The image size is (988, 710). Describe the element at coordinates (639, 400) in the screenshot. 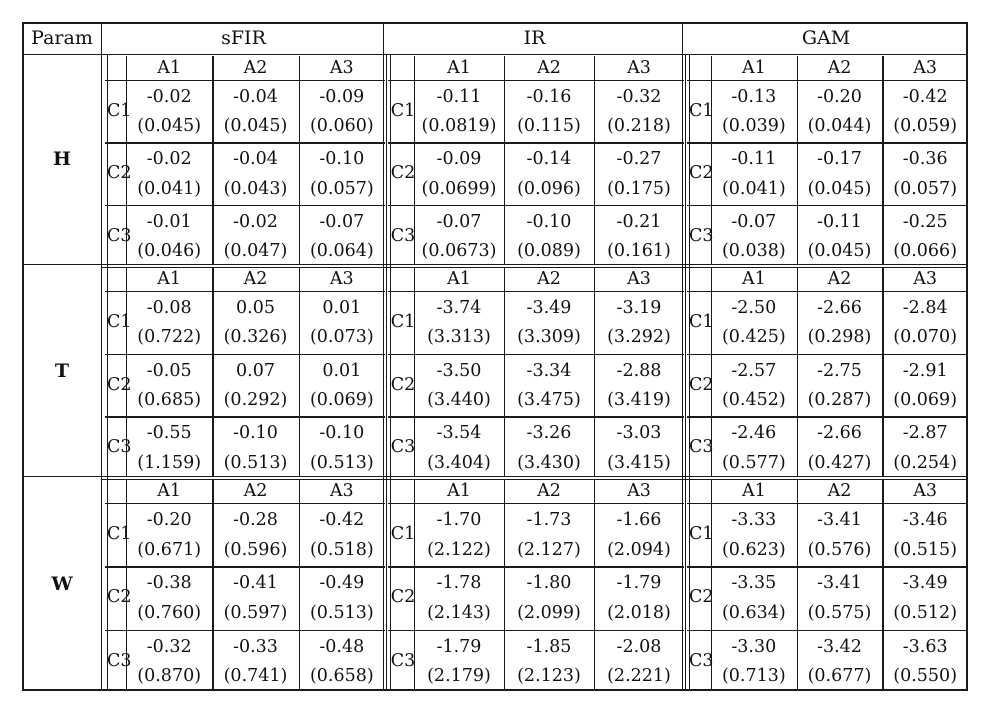

I see `std-error-value: (3.419)` at that location.